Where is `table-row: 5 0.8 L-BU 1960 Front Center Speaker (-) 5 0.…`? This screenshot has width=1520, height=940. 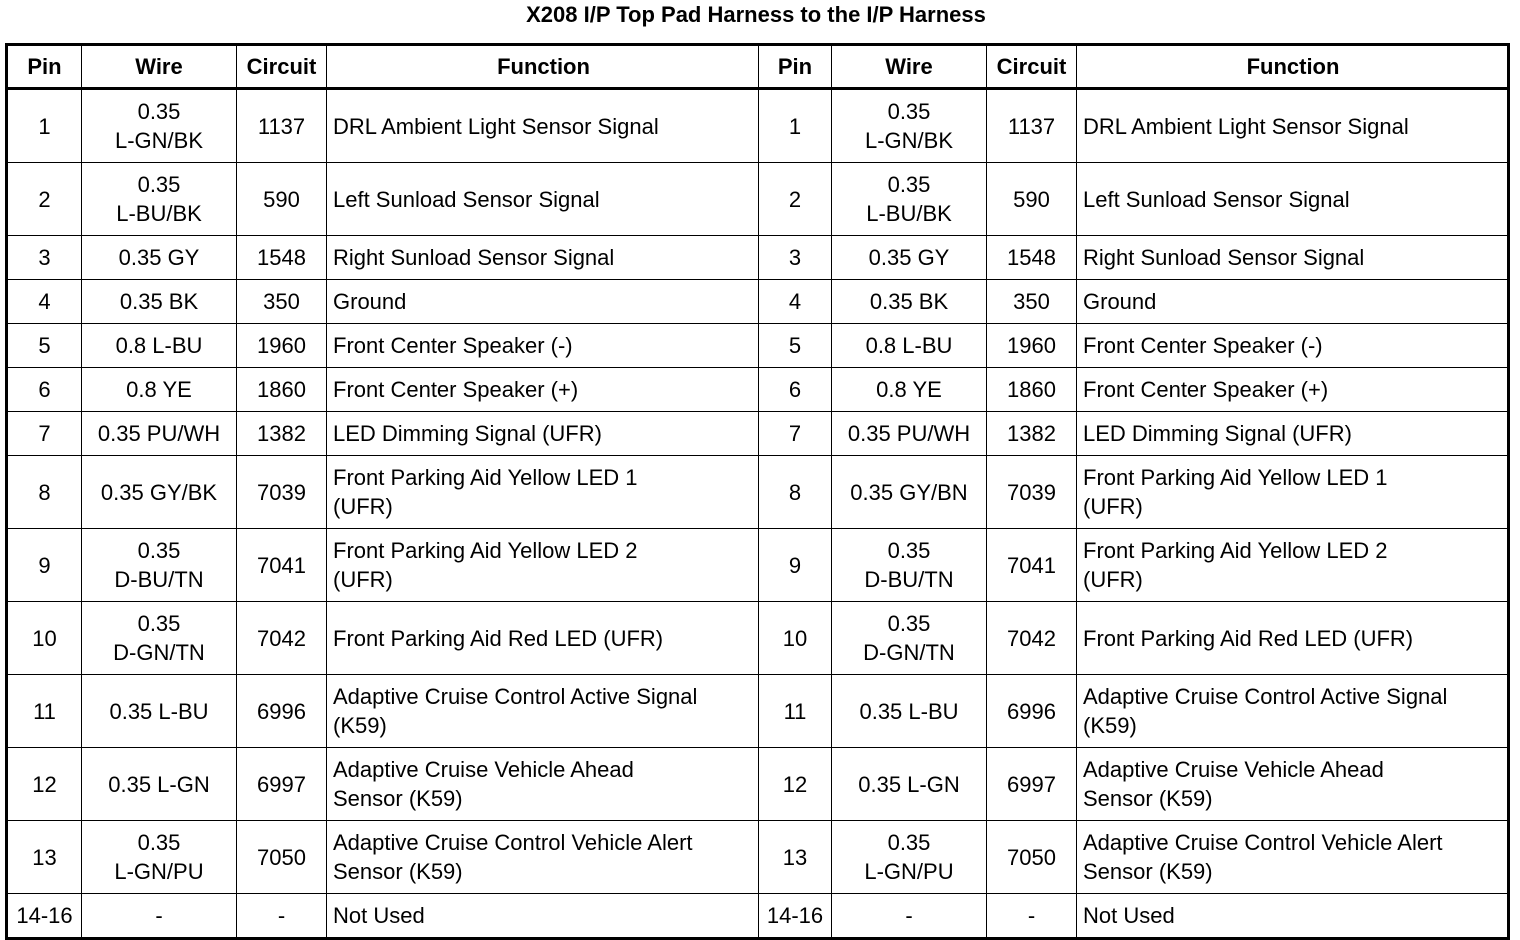
table-row: 5 0.8 L-BU 1960 Front Center Speaker (-) 5 0.… is located at coordinates (757, 345).